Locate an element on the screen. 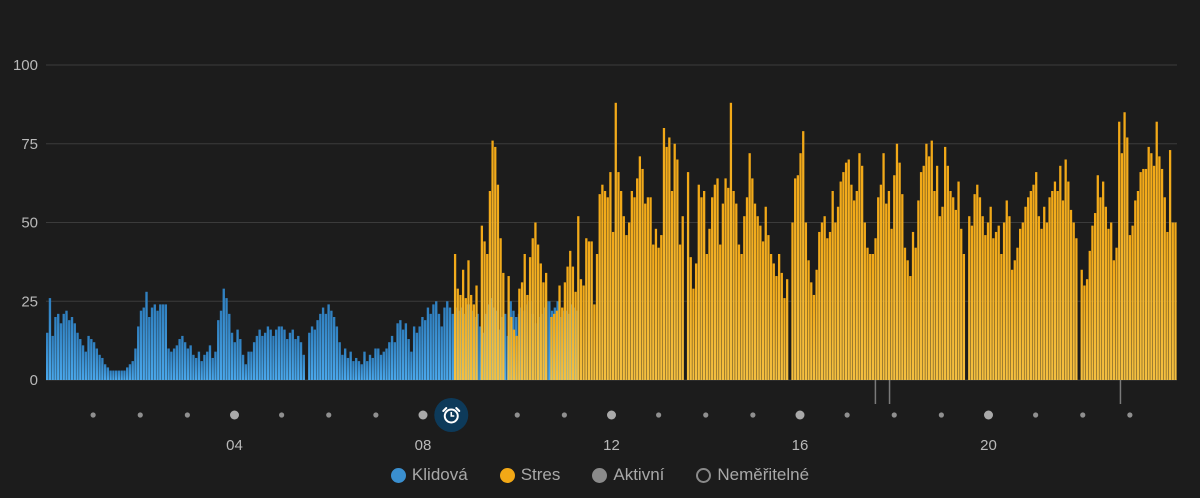 The width and height of the screenshot is (1200, 498). alarm-clock-icon is located at coordinates (451, 416).